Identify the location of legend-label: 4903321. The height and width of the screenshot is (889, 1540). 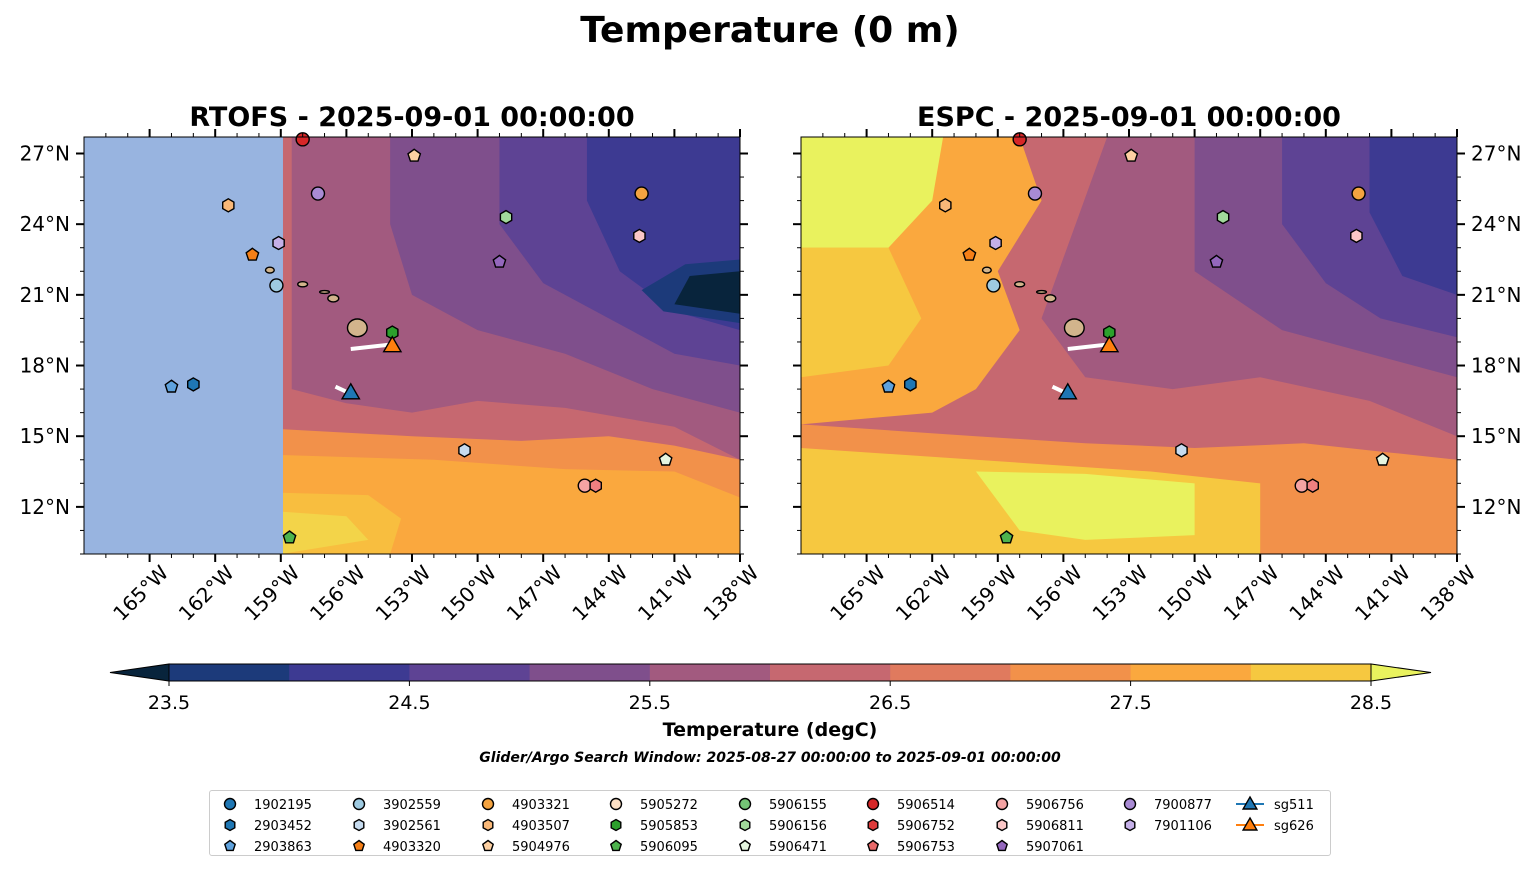
(541, 805).